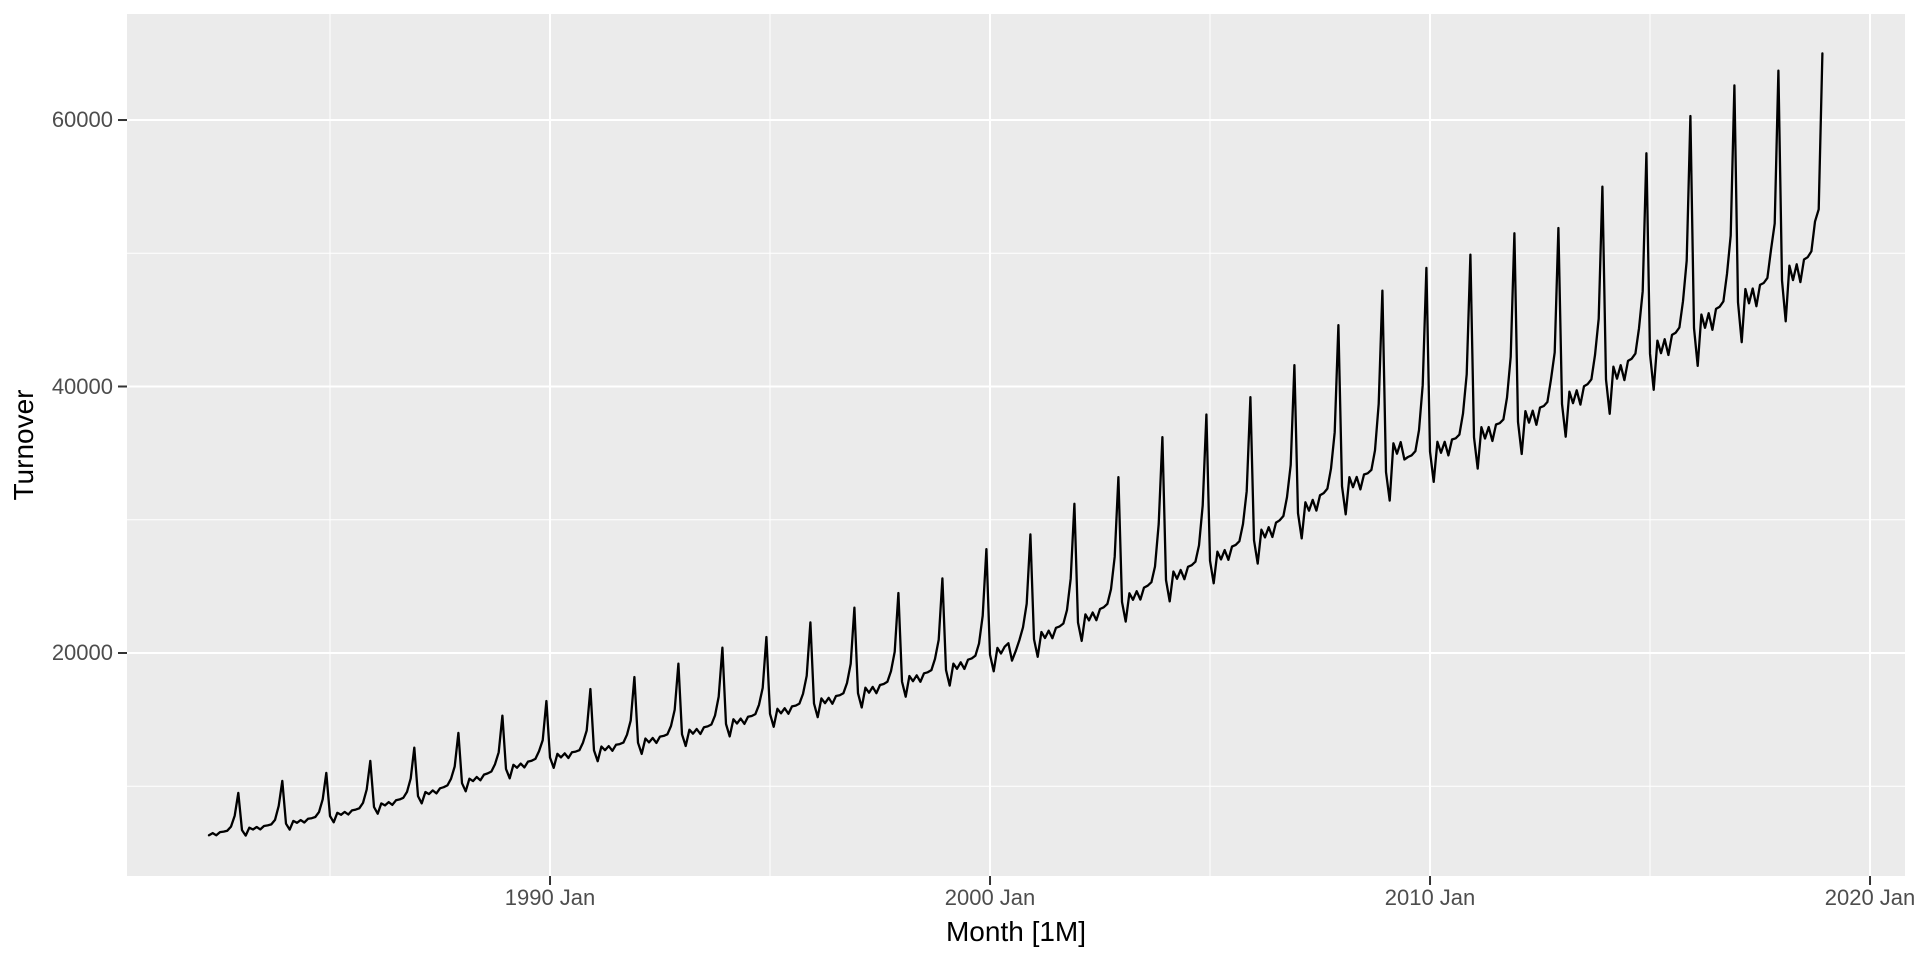  Describe the element at coordinates (550, 897) in the screenshot. I see `x-tick-label: 1990 Jan` at that location.